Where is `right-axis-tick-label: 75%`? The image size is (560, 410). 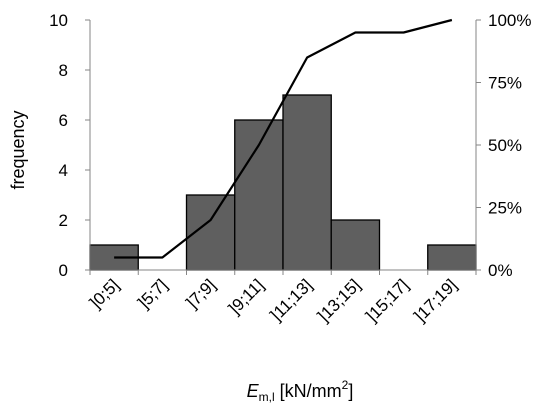
right-axis-tick-label: 75% is located at coordinates (505, 83).